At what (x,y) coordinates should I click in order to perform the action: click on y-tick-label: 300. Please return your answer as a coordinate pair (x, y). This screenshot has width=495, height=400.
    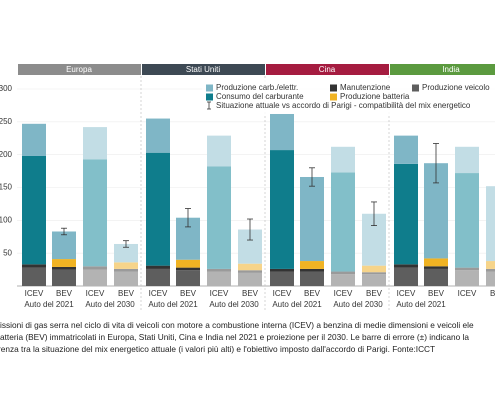
    Looking at the image, I should click on (6, 88).